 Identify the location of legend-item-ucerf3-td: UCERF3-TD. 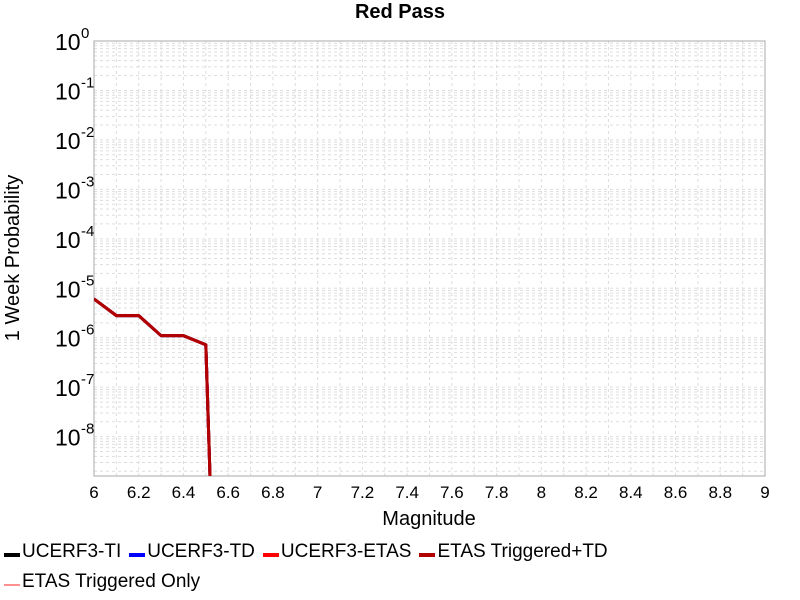
(192, 552).